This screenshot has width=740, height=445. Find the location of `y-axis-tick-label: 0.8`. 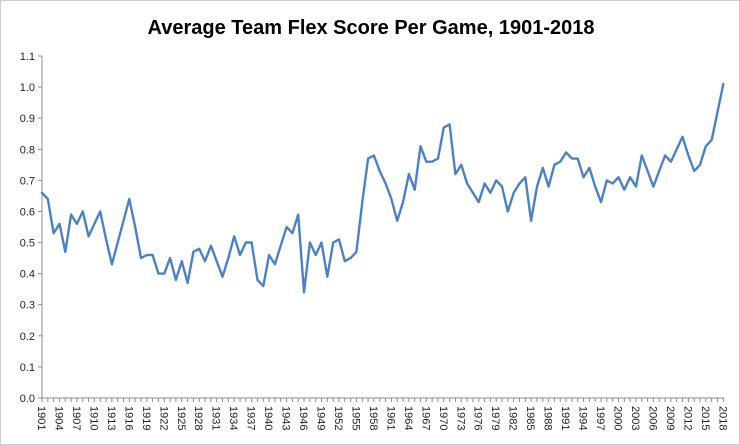

y-axis-tick-label: 0.8 is located at coordinates (27, 150).